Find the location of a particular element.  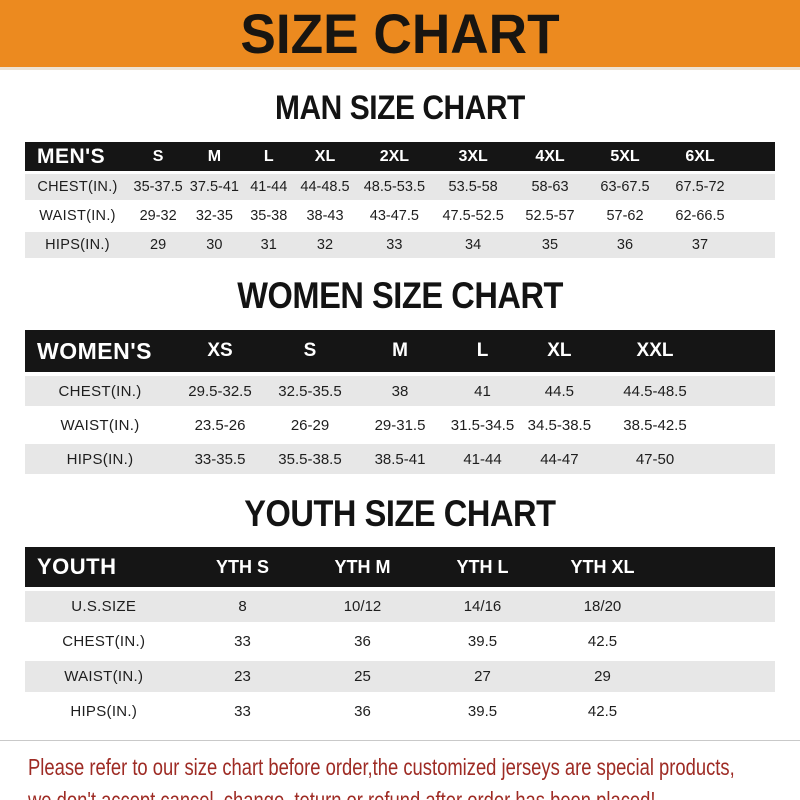

size-value-cell: 38-43 is located at coordinates (325, 216).